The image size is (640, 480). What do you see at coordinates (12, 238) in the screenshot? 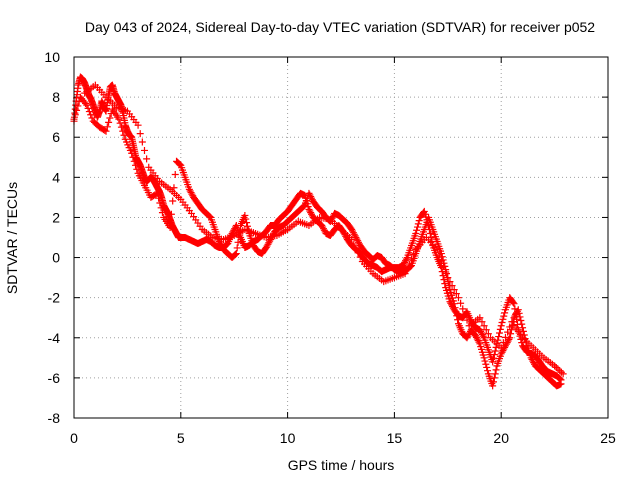
I see `y-axis-label: SDTVAR / TECUs` at bounding box center [12, 238].